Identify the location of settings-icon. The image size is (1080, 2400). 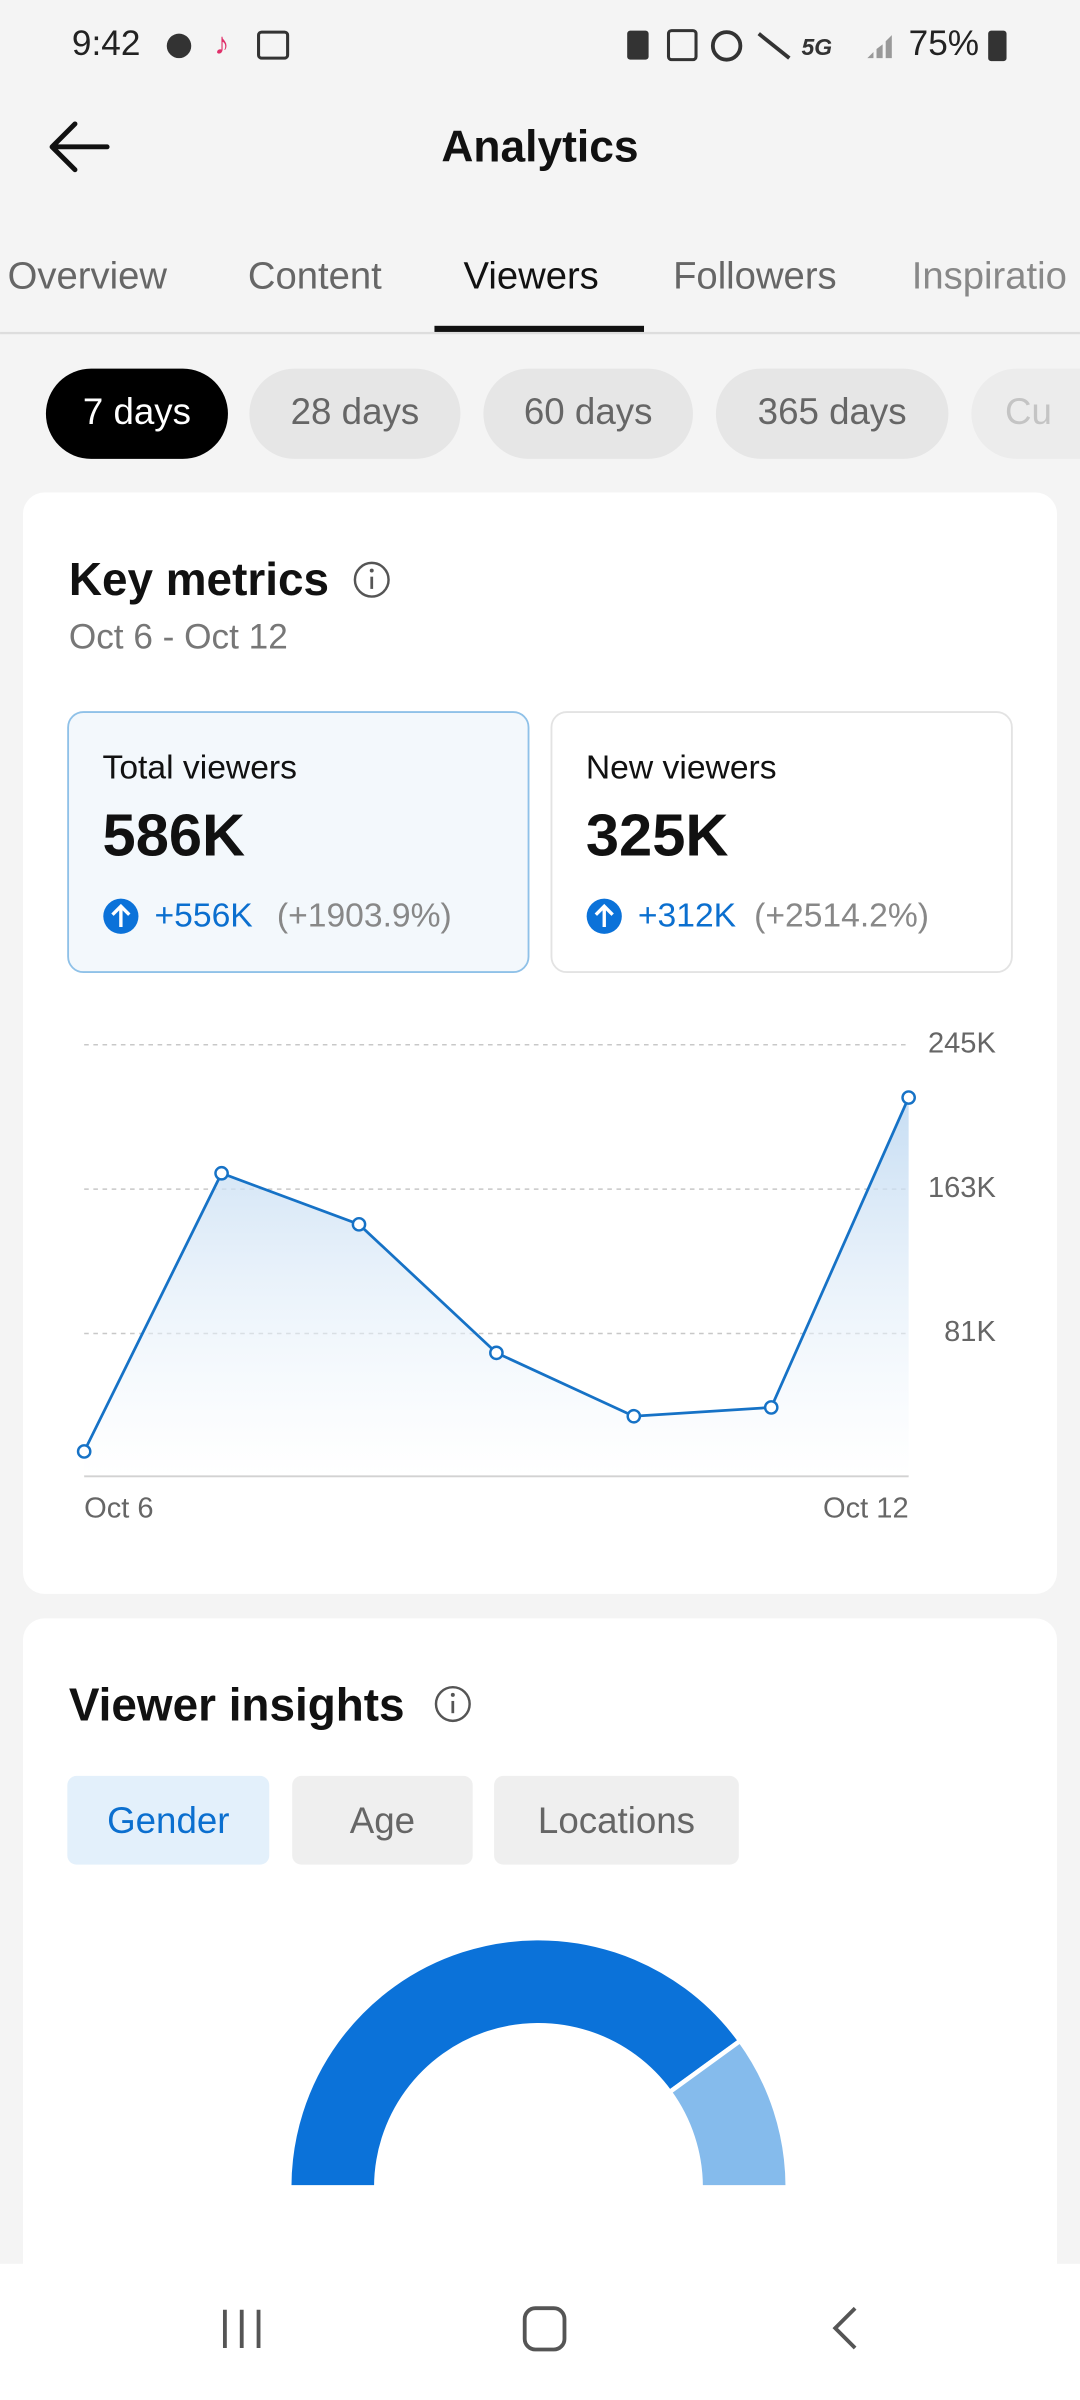
(179, 46).